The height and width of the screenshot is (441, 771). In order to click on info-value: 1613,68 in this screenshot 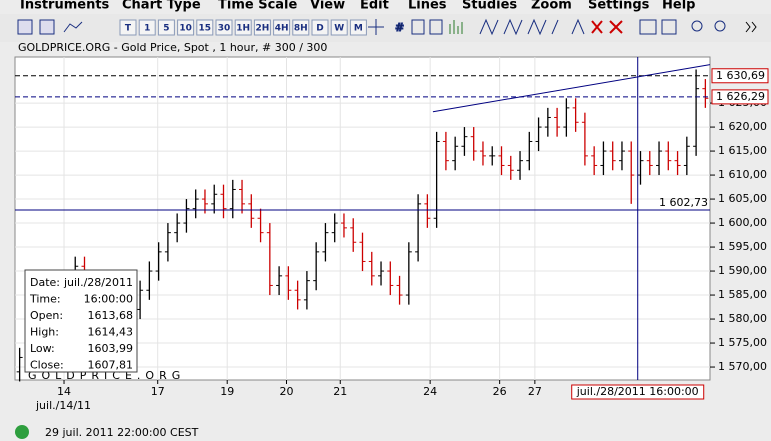, I will do `click(111, 315)`.